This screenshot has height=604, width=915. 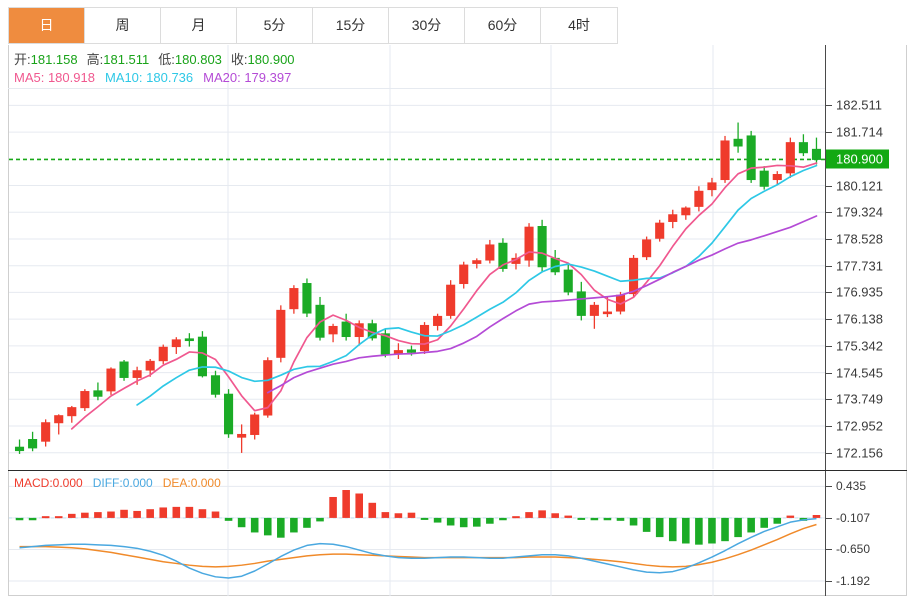 I want to click on diff-value: DIFF:0.000, so click(x=122, y=483).